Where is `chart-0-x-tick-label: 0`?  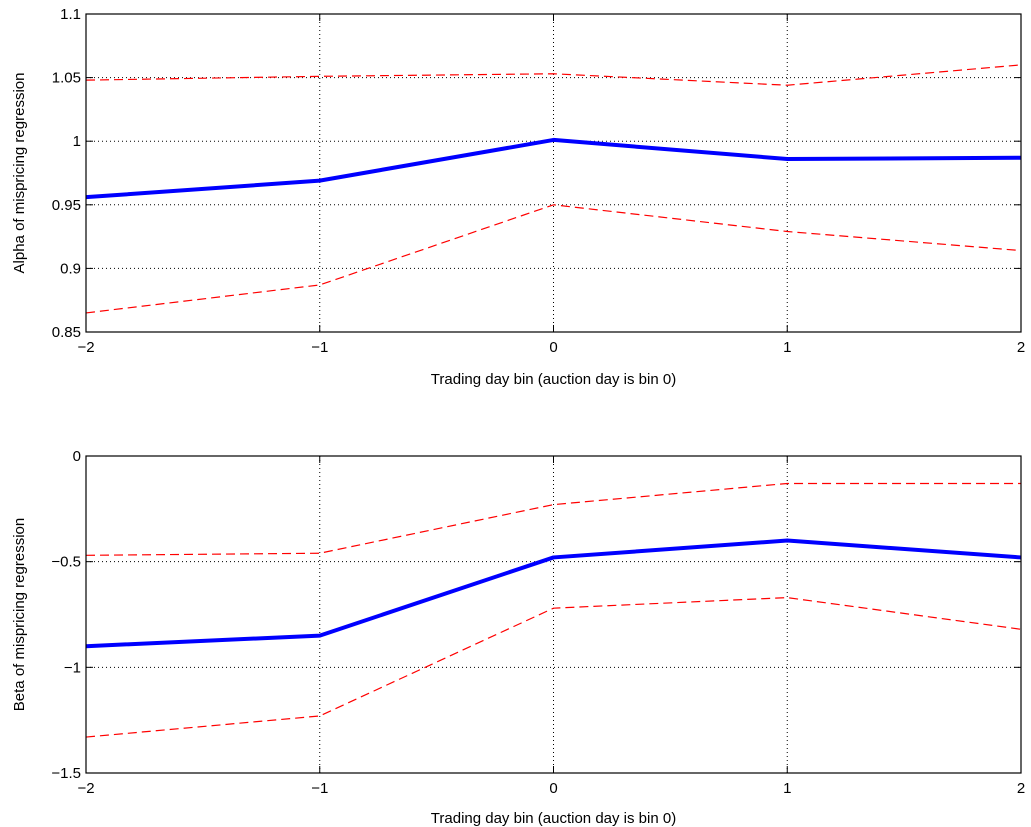 chart-0-x-tick-label: 0 is located at coordinates (553, 347).